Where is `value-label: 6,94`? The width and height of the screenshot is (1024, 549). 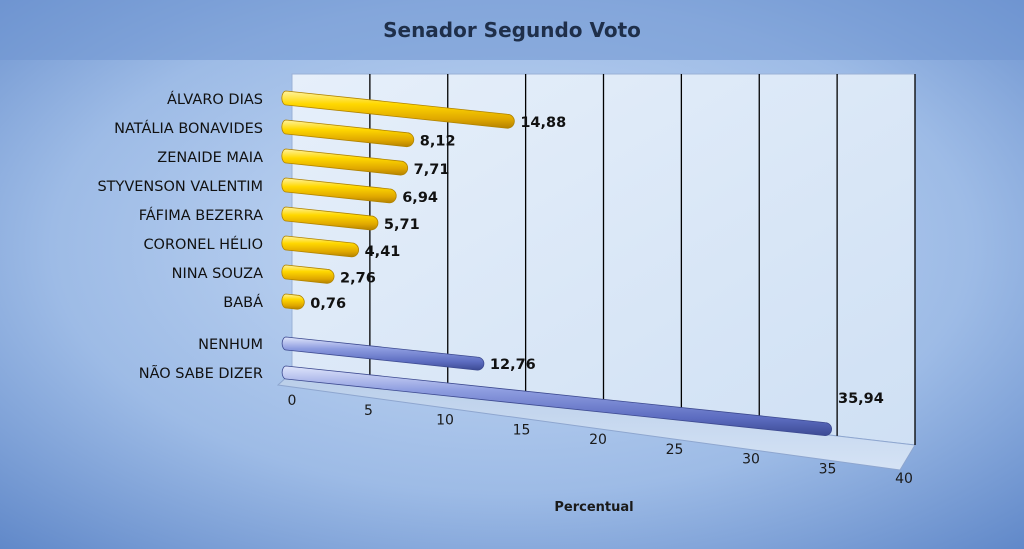 value-label: 6,94 is located at coordinates (420, 198).